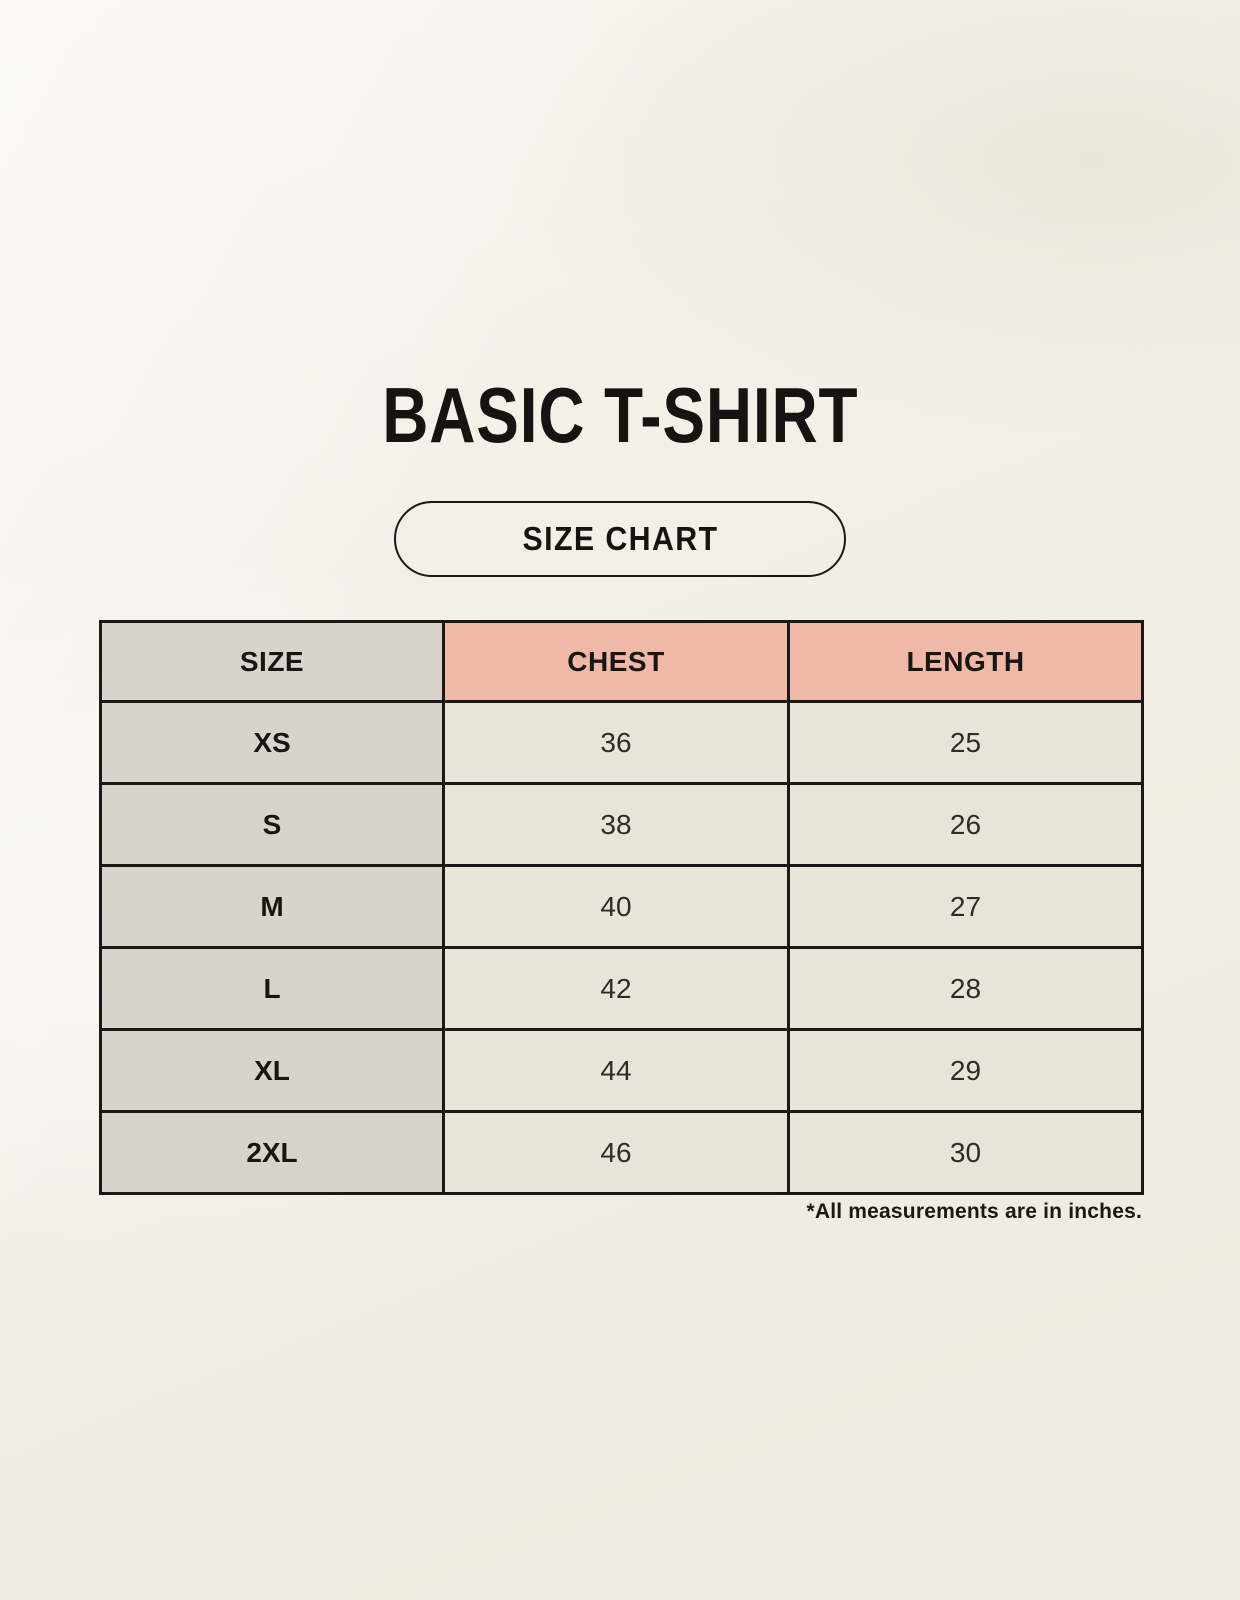 The width and height of the screenshot is (1240, 1600). Describe the element at coordinates (272, 906) in the screenshot. I see `size-label: M` at that location.